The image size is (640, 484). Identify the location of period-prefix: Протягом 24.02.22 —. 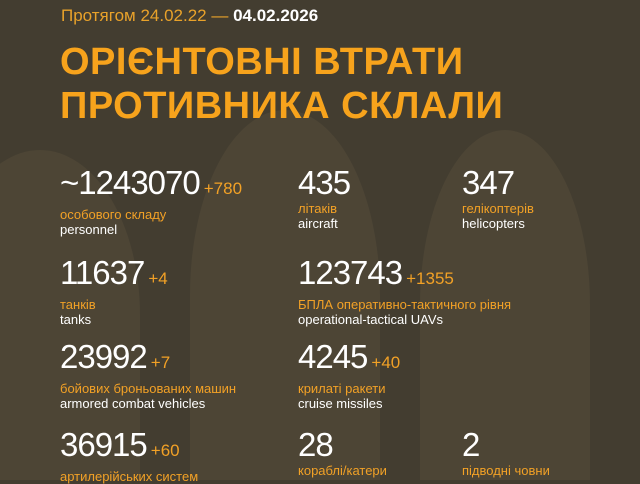
(145, 15).